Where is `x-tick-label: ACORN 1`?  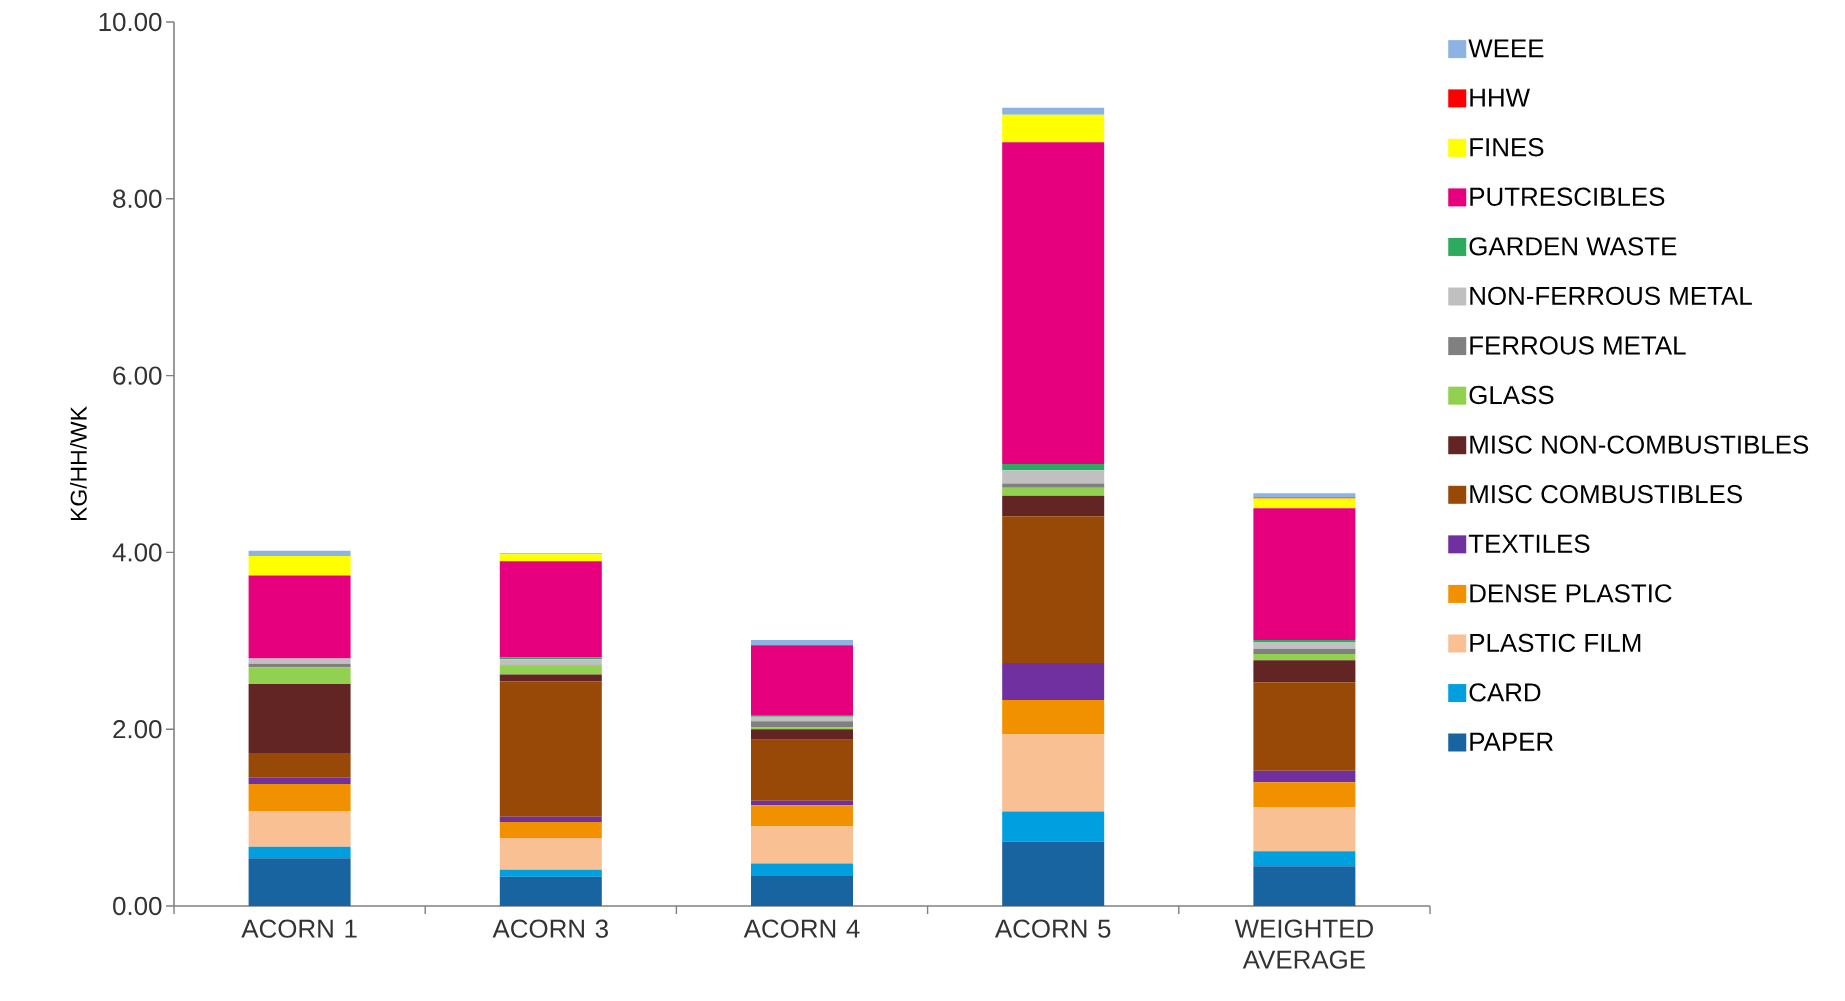
x-tick-label: ACORN 1 is located at coordinates (299, 928).